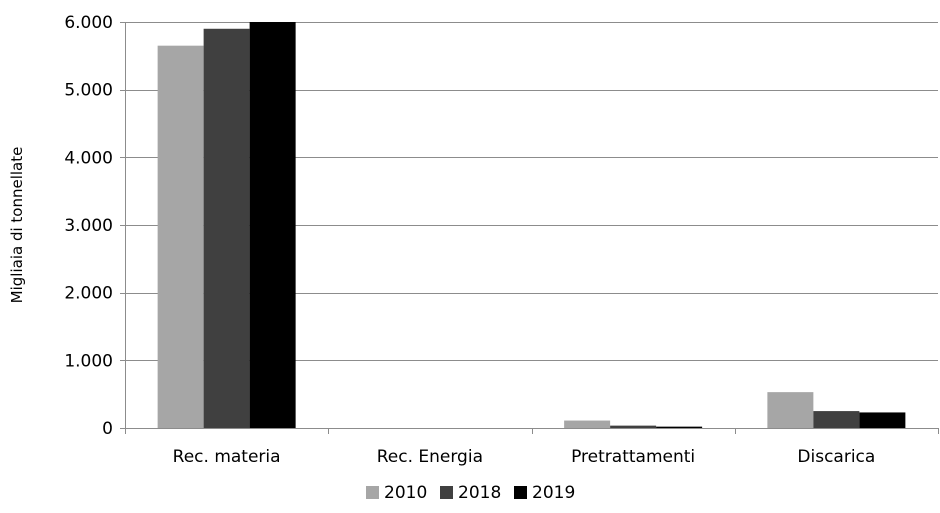 Image resolution: width=940 pixels, height=513 pixels. Describe the element at coordinates (17, 225) in the screenshot. I see `y-axis-label: Migliaia di tonnellate` at that location.